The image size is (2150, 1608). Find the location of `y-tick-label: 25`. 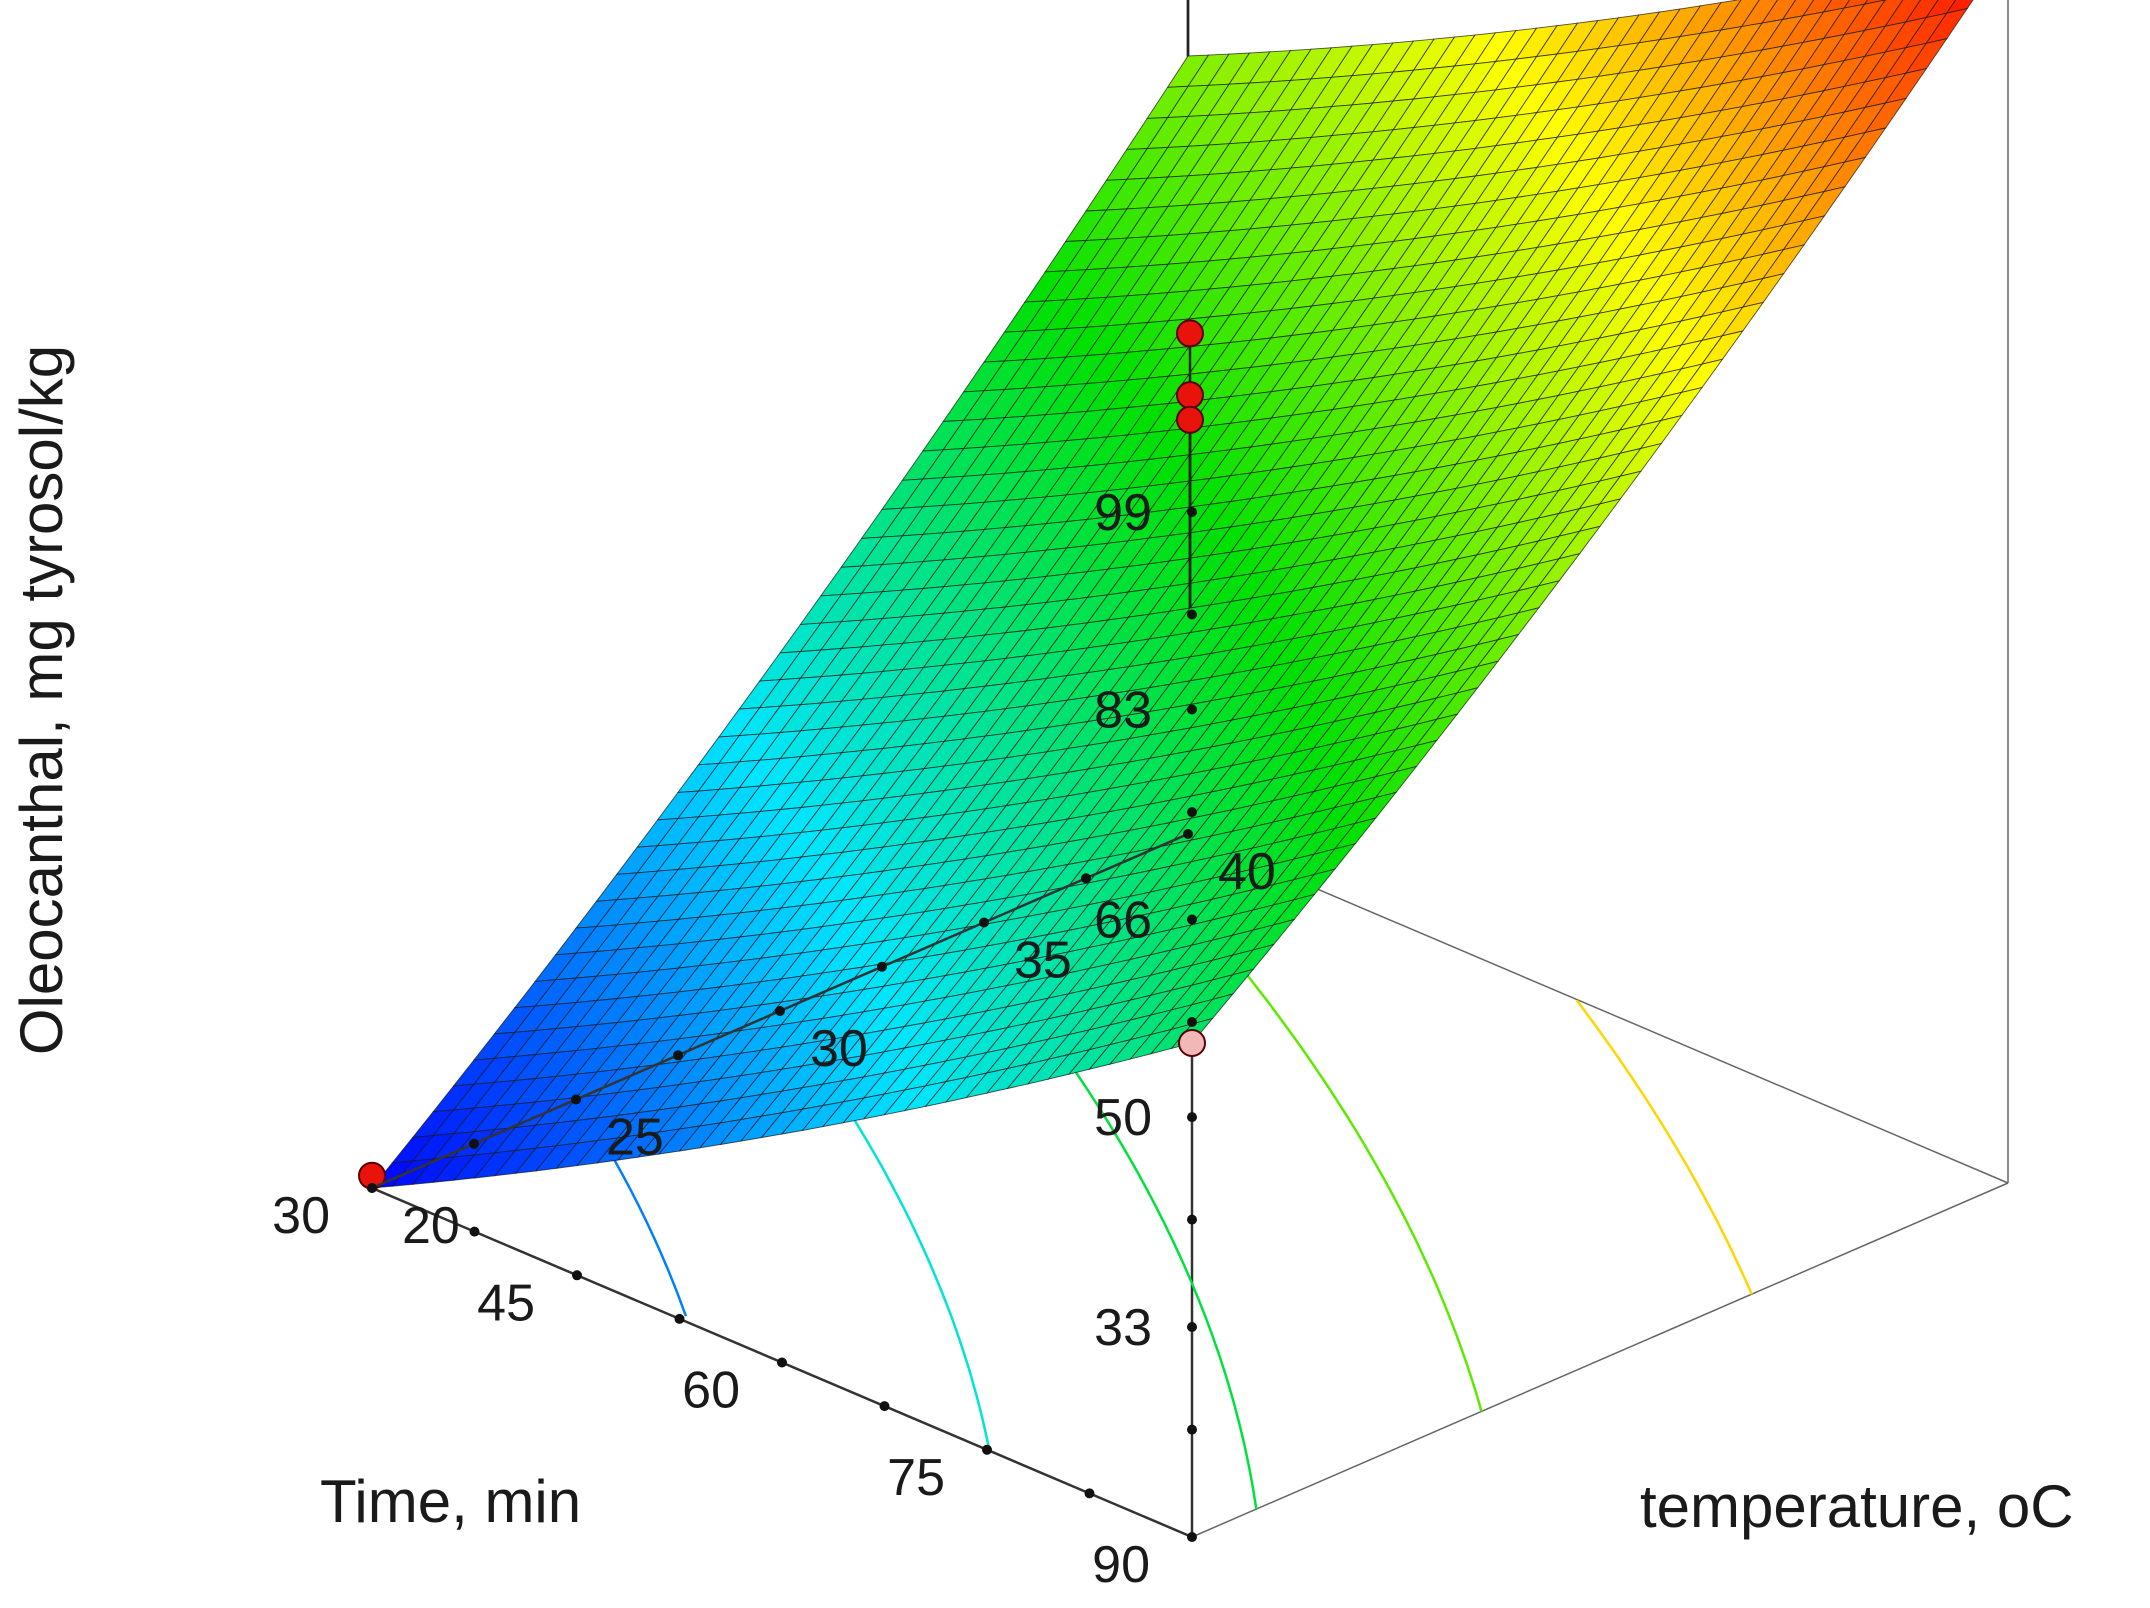

y-tick-label: 25 is located at coordinates (635, 1138).